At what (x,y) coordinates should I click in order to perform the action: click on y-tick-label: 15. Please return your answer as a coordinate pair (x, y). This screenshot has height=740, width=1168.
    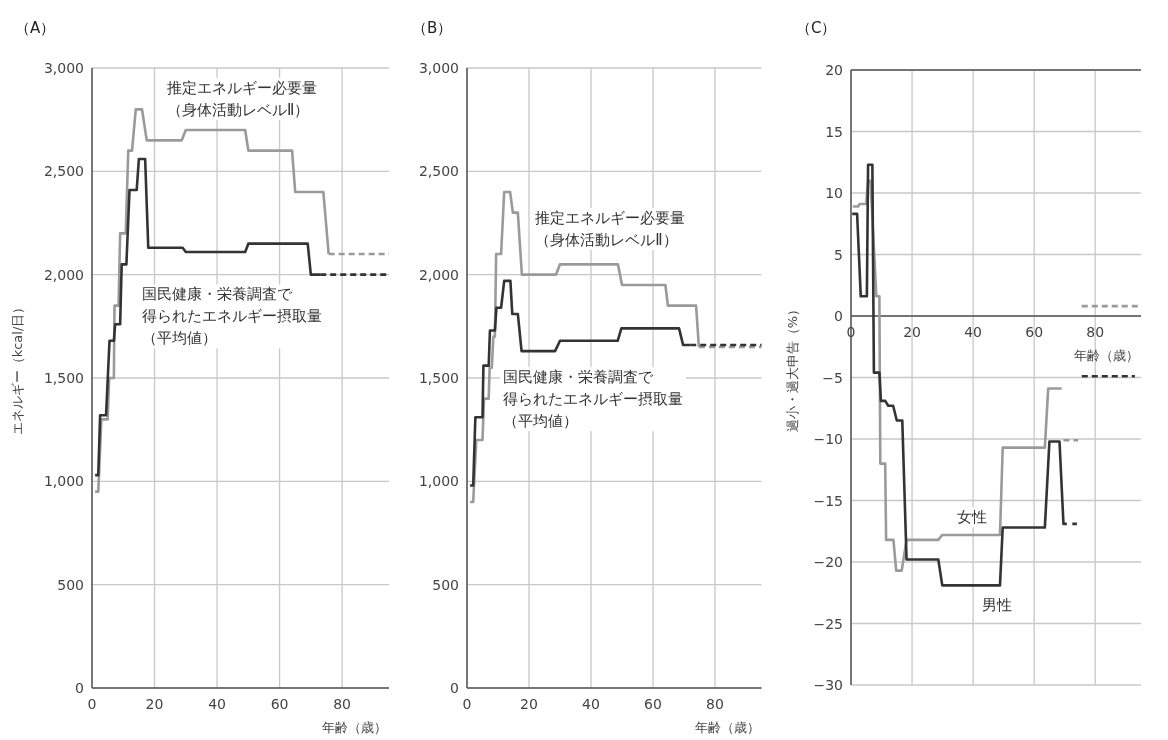
    Looking at the image, I should click on (834, 131).